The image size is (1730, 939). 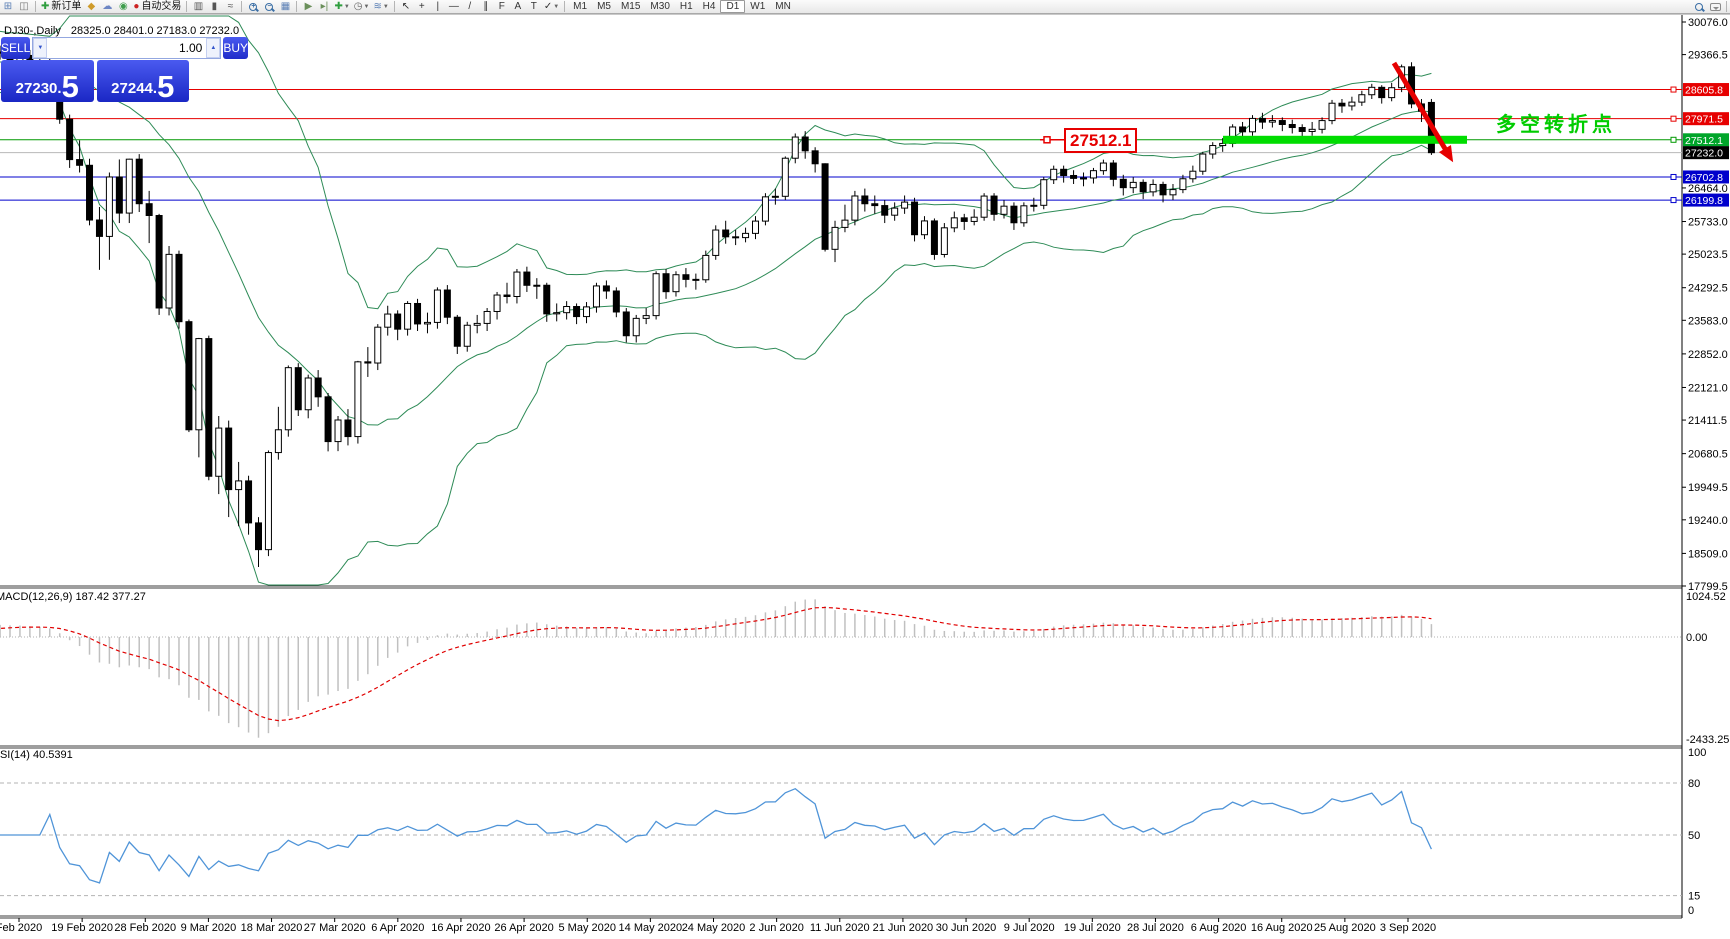 What do you see at coordinates (783, 6) in the screenshot?
I see `timeframe-mn: MN` at bounding box center [783, 6].